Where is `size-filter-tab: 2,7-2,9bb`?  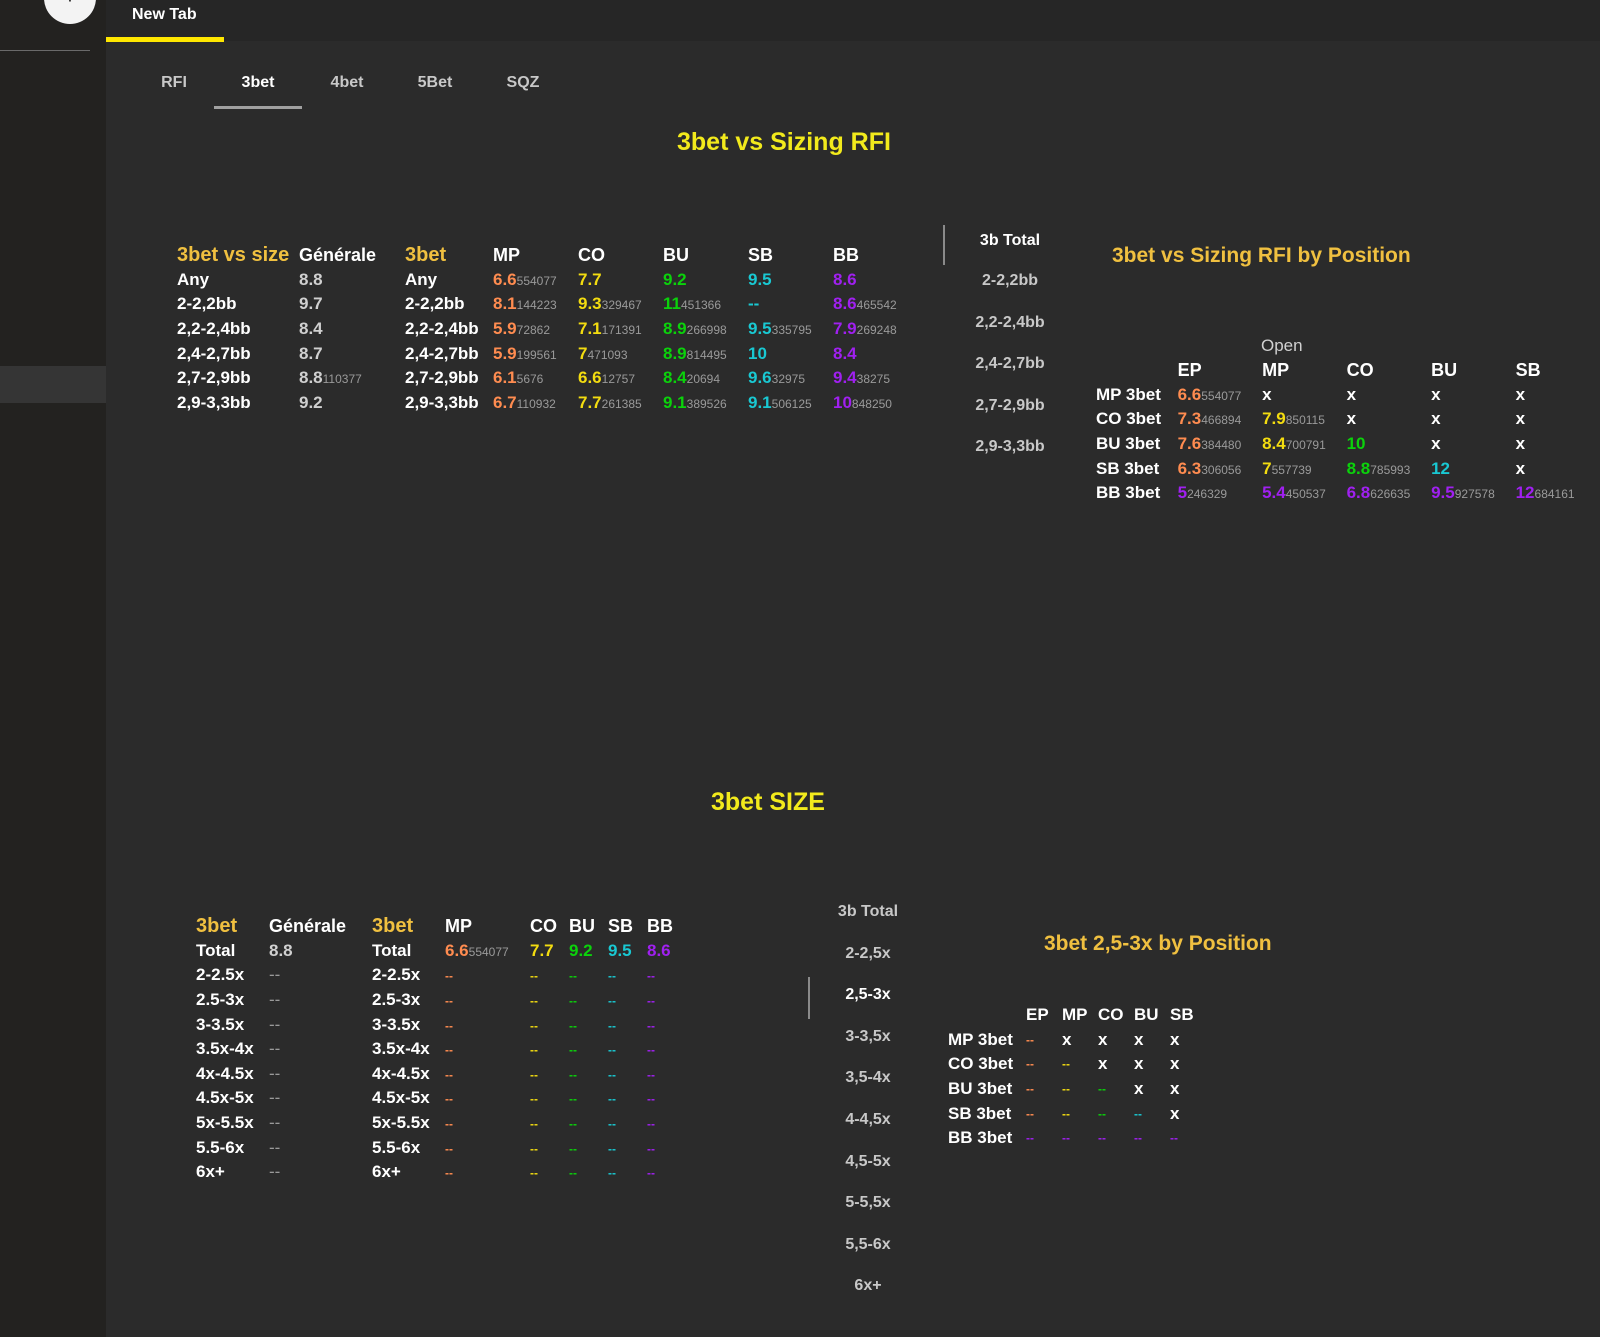 size-filter-tab: 2,7-2,9bb is located at coordinates (1010, 405).